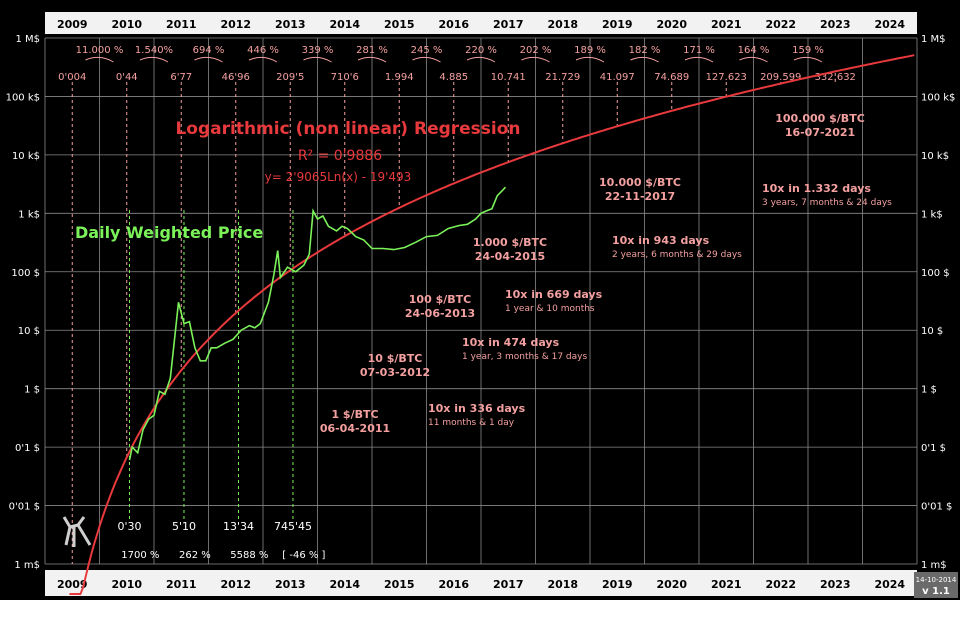 The height and width of the screenshot is (640, 960). I want to click on regression-growth-label: 339 %, so click(318, 50).